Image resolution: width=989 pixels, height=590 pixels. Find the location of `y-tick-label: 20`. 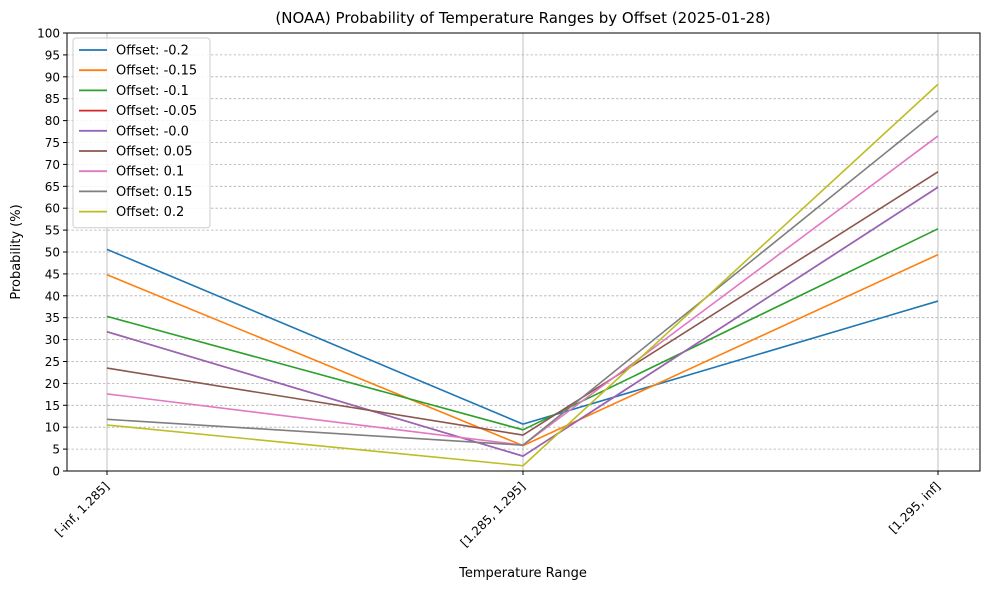

y-tick-label: 20 is located at coordinates (52, 384).